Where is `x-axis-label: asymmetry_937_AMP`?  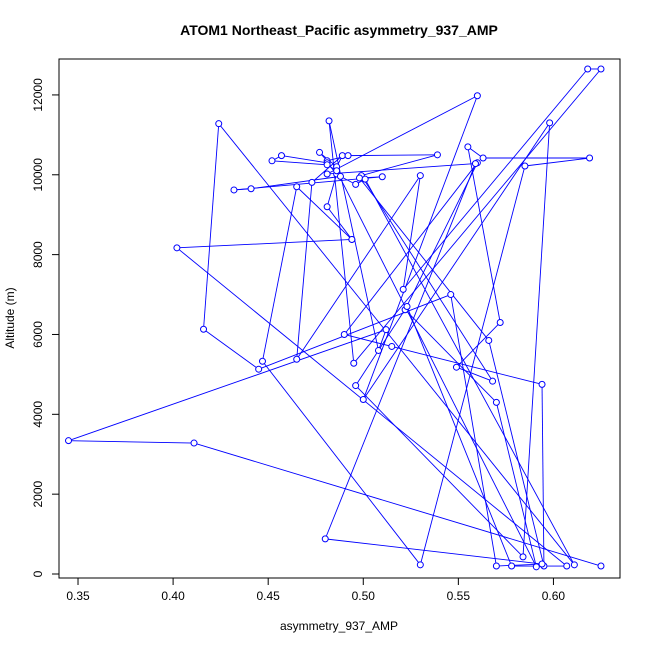 x-axis-label: asymmetry_937_AMP is located at coordinates (339, 626).